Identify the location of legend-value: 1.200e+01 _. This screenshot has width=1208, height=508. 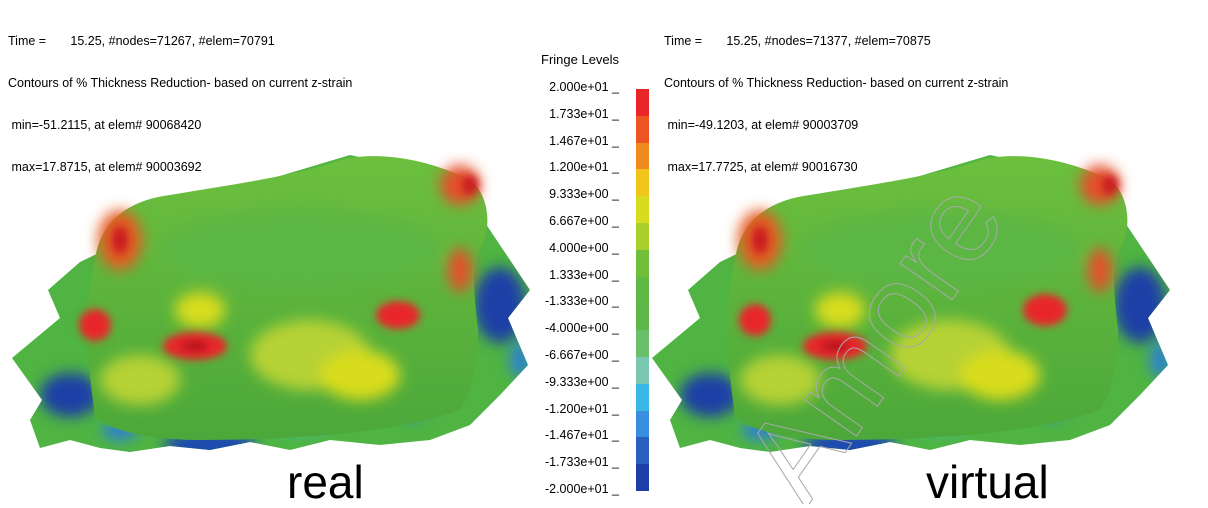
(584, 167).